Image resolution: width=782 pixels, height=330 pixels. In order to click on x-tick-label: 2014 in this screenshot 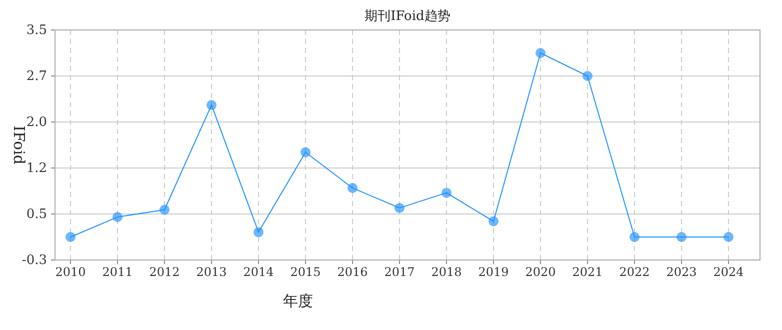, I will do `click(258, 272)`.